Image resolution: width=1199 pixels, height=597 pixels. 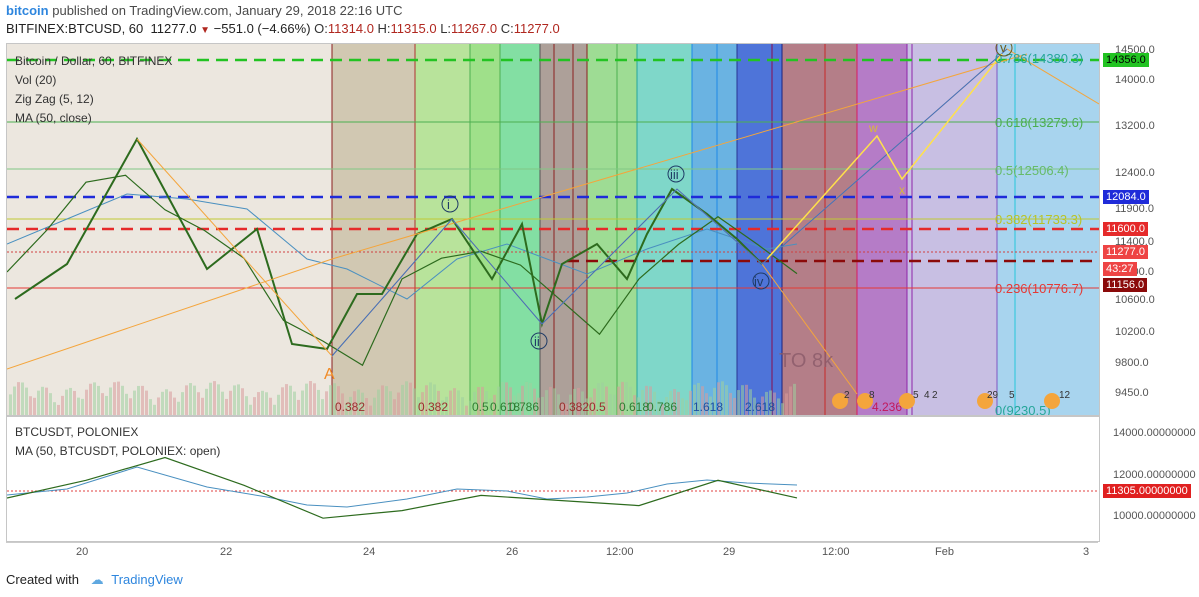 I want to click on open-label: O:, so click(x=321, y=28).